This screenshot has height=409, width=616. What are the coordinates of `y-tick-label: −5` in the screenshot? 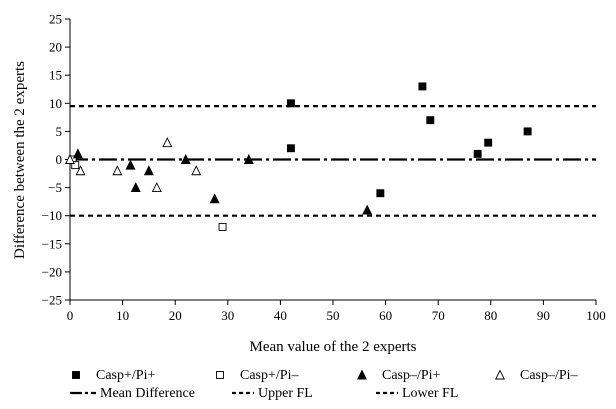 It's located at (55, 187).